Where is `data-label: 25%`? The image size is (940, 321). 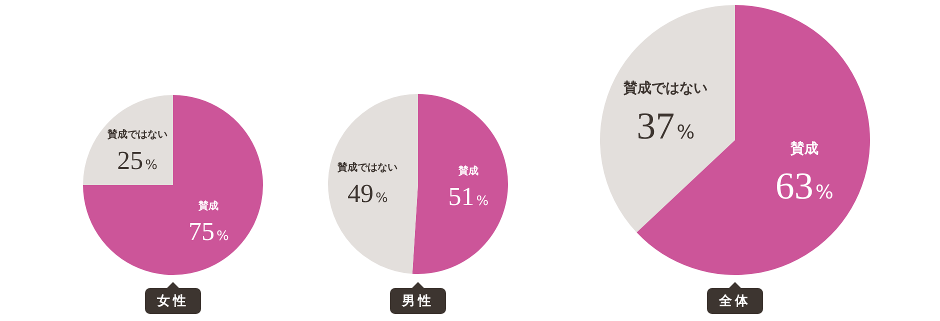 data-label: 25% is located at coordinates (137, 160).